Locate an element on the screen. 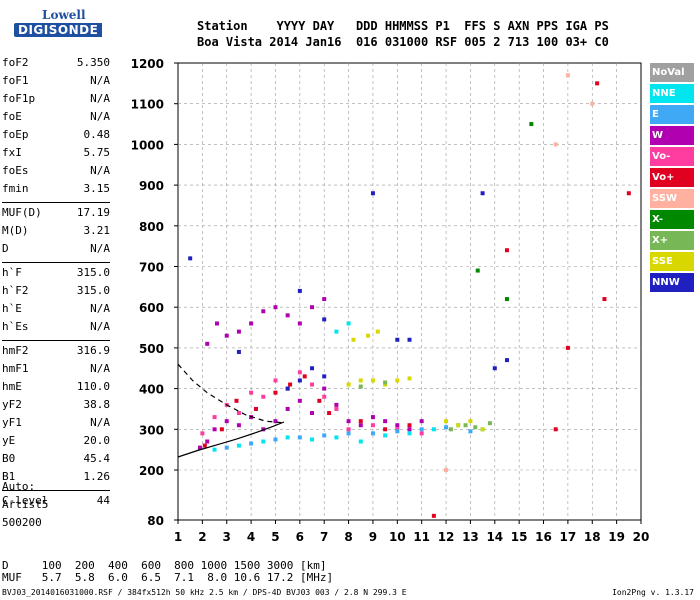 The width and height of the screenshot is (700, 600). param-row: foF1 N/A is located at coordinates (56, 83).